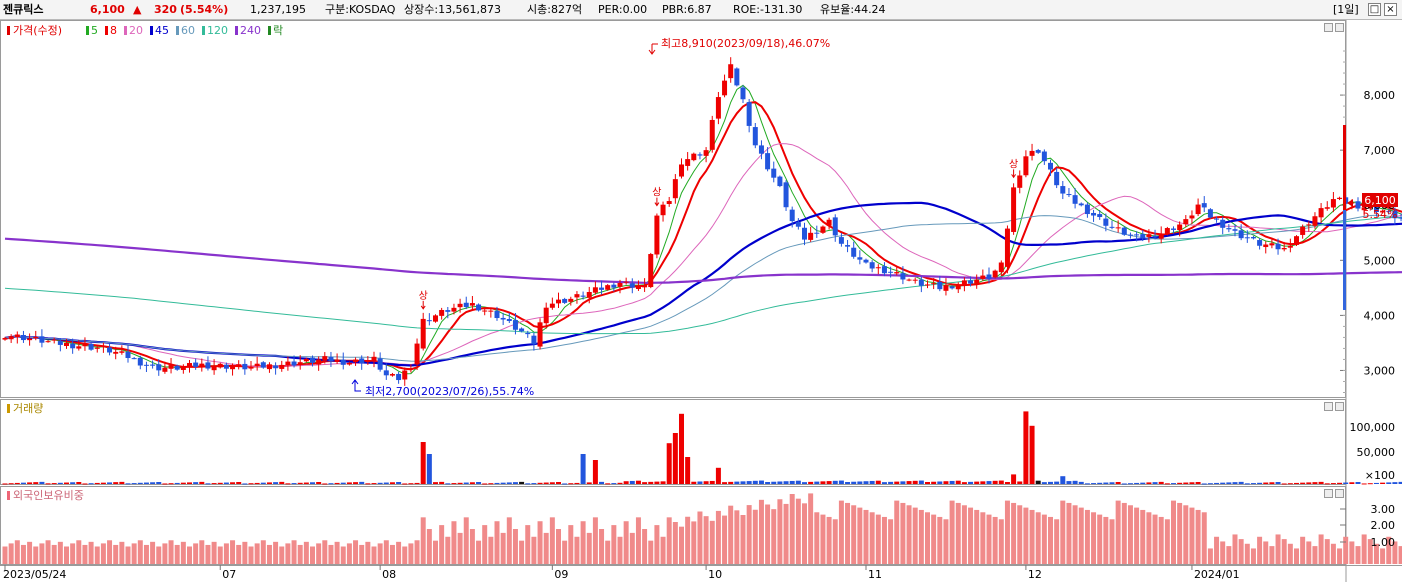 The image size is (1402, 582). Describe the element at coordinates (1339, 27) in the screenshot. I see `price-panel-maximize-button` at that location.